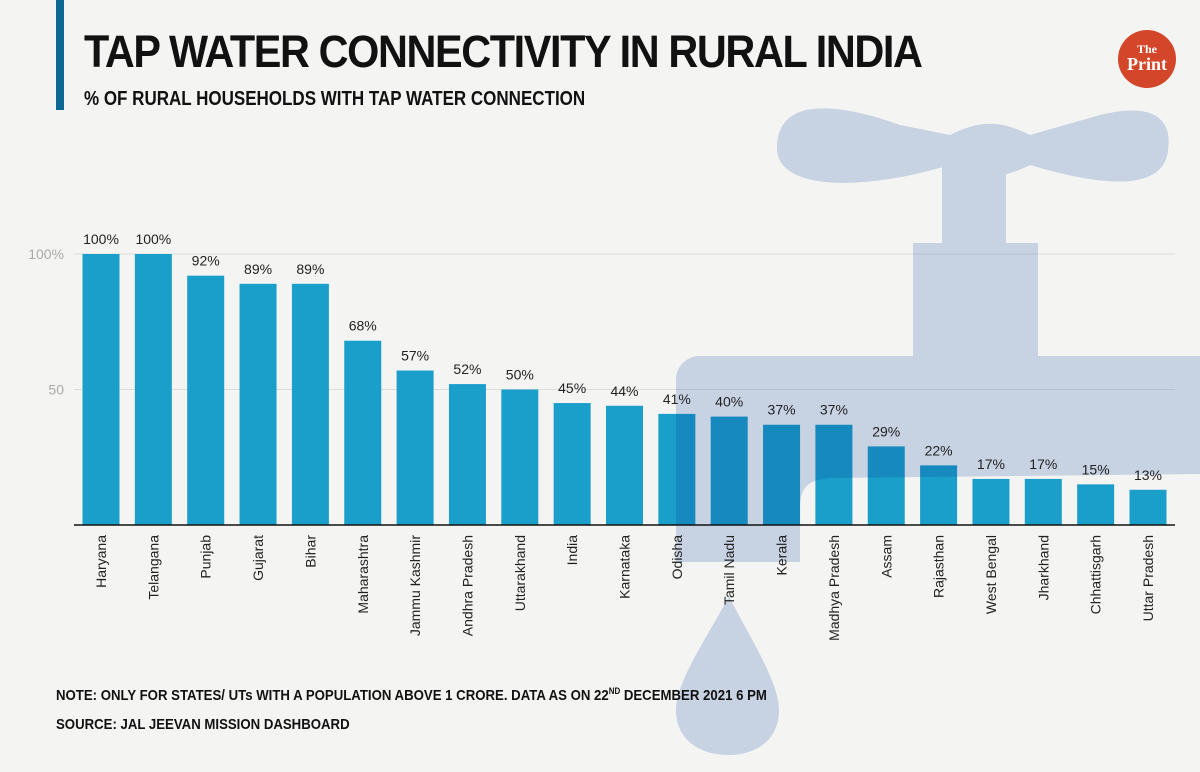 The image size is (1200, 772). What do you see at coordinates (56, 390) in the screenshot?
I see `y-tick-label: 50` at bounding box center [56, 390].